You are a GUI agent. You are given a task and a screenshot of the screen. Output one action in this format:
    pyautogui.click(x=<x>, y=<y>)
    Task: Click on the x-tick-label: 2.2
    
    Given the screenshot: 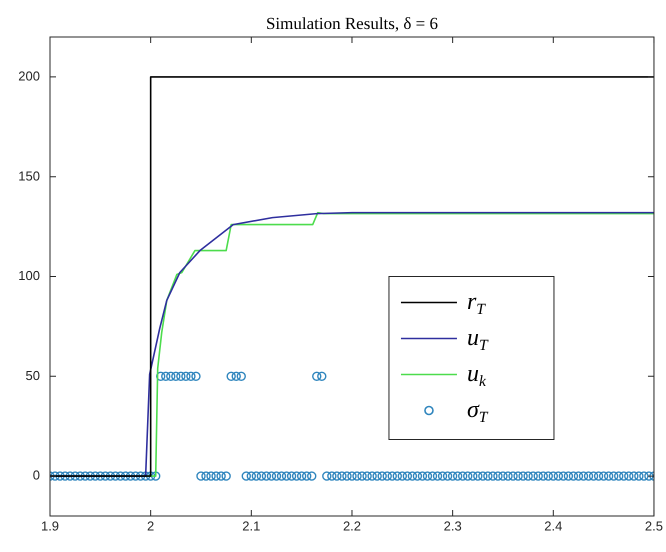 What is the action you would take?
    pyautogui.click(x=352, y=526)
    